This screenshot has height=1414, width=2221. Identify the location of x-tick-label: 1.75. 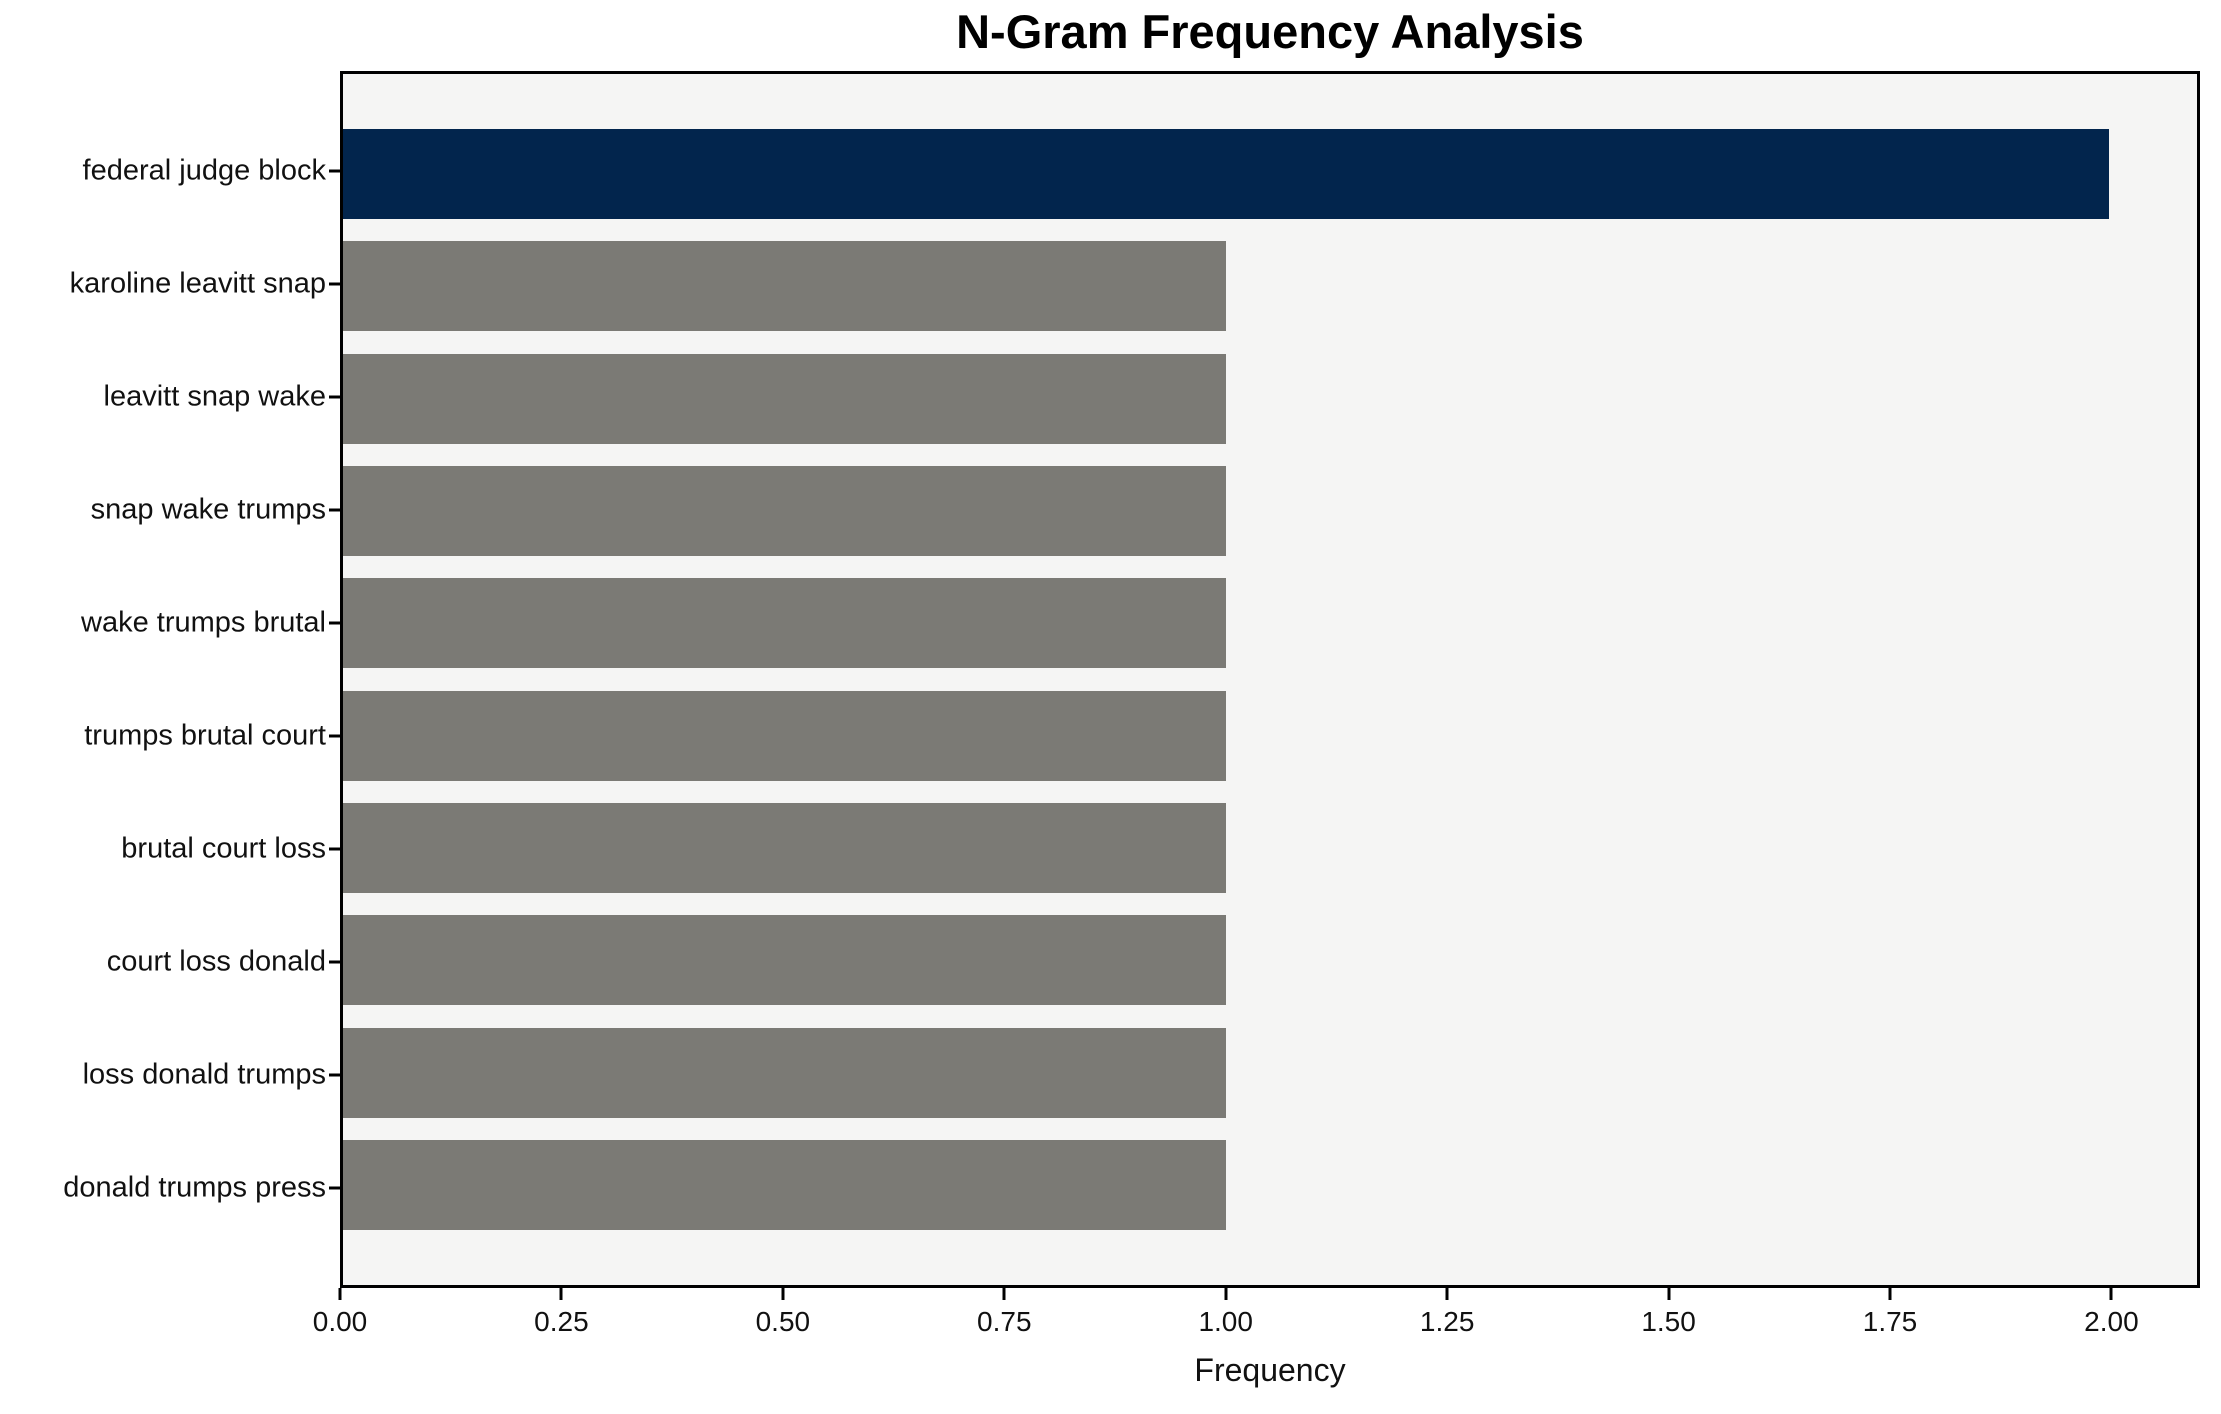
(1890, 1321).